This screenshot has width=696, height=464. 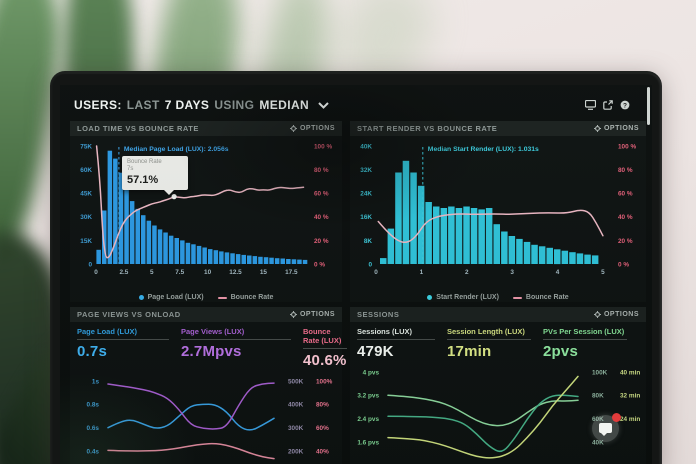 What do you see at coordinates (93, 428) in the screenshot?
I see `svg-text: 0.6s` at bounding box center [93, 428].